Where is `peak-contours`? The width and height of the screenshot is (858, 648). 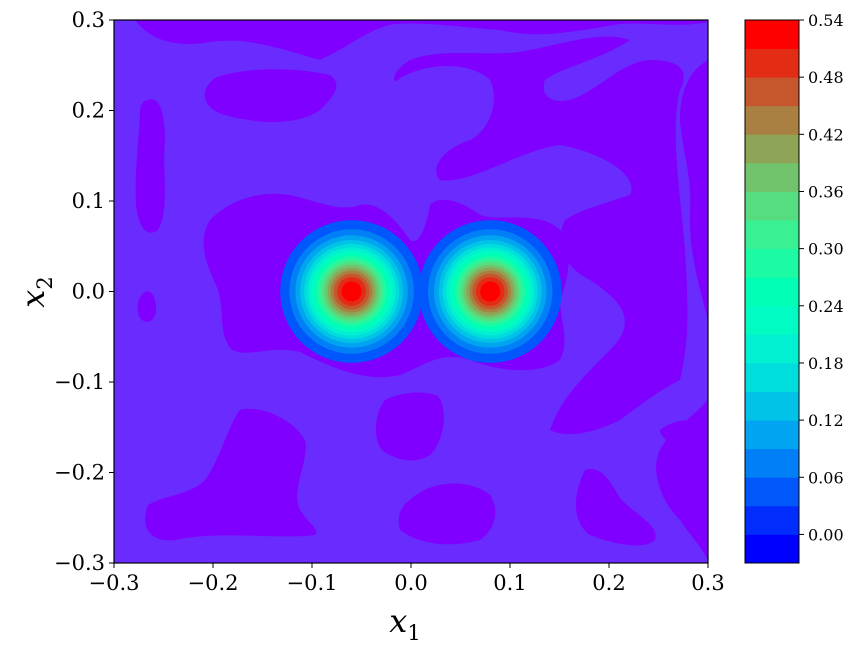
peak-contours is located at coordinates (421, 291).